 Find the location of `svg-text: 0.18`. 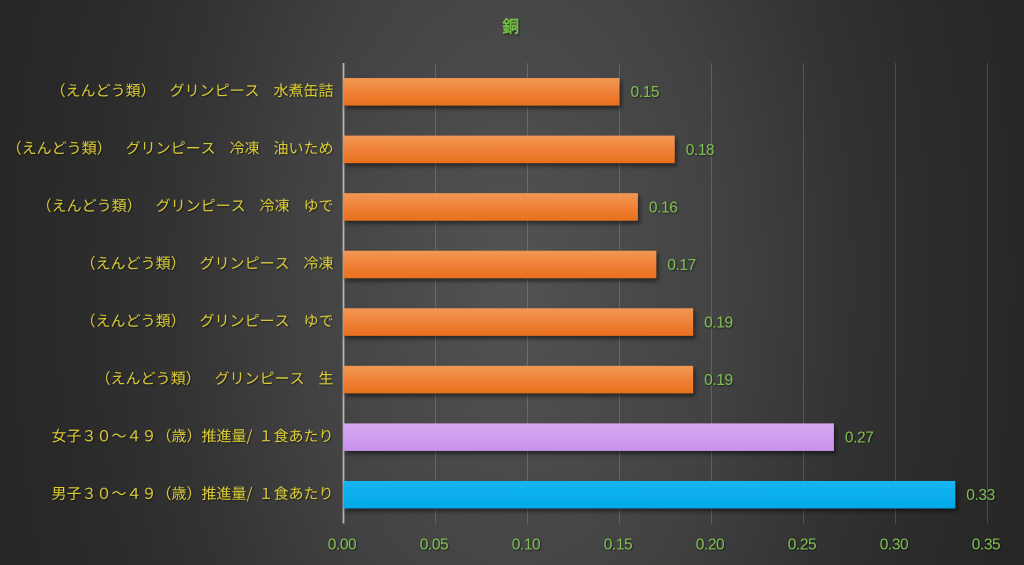

svg-text: 0.18 is located at coordinates (700, 150).